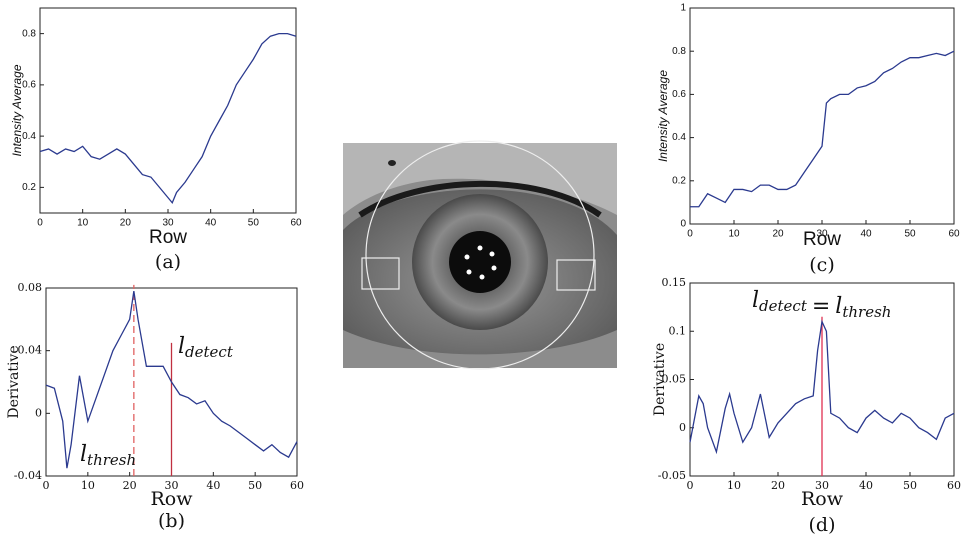 The image size is (962, 543). I want to click on y-tick-label: -0.05, so click(672, 475).